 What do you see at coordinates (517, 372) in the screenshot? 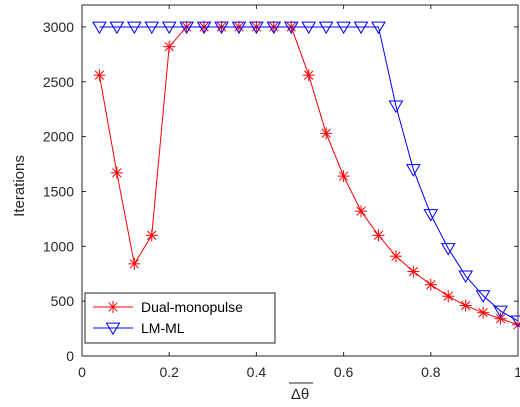
I see `x-tick-label: 1` at bounding box center [517, 372].